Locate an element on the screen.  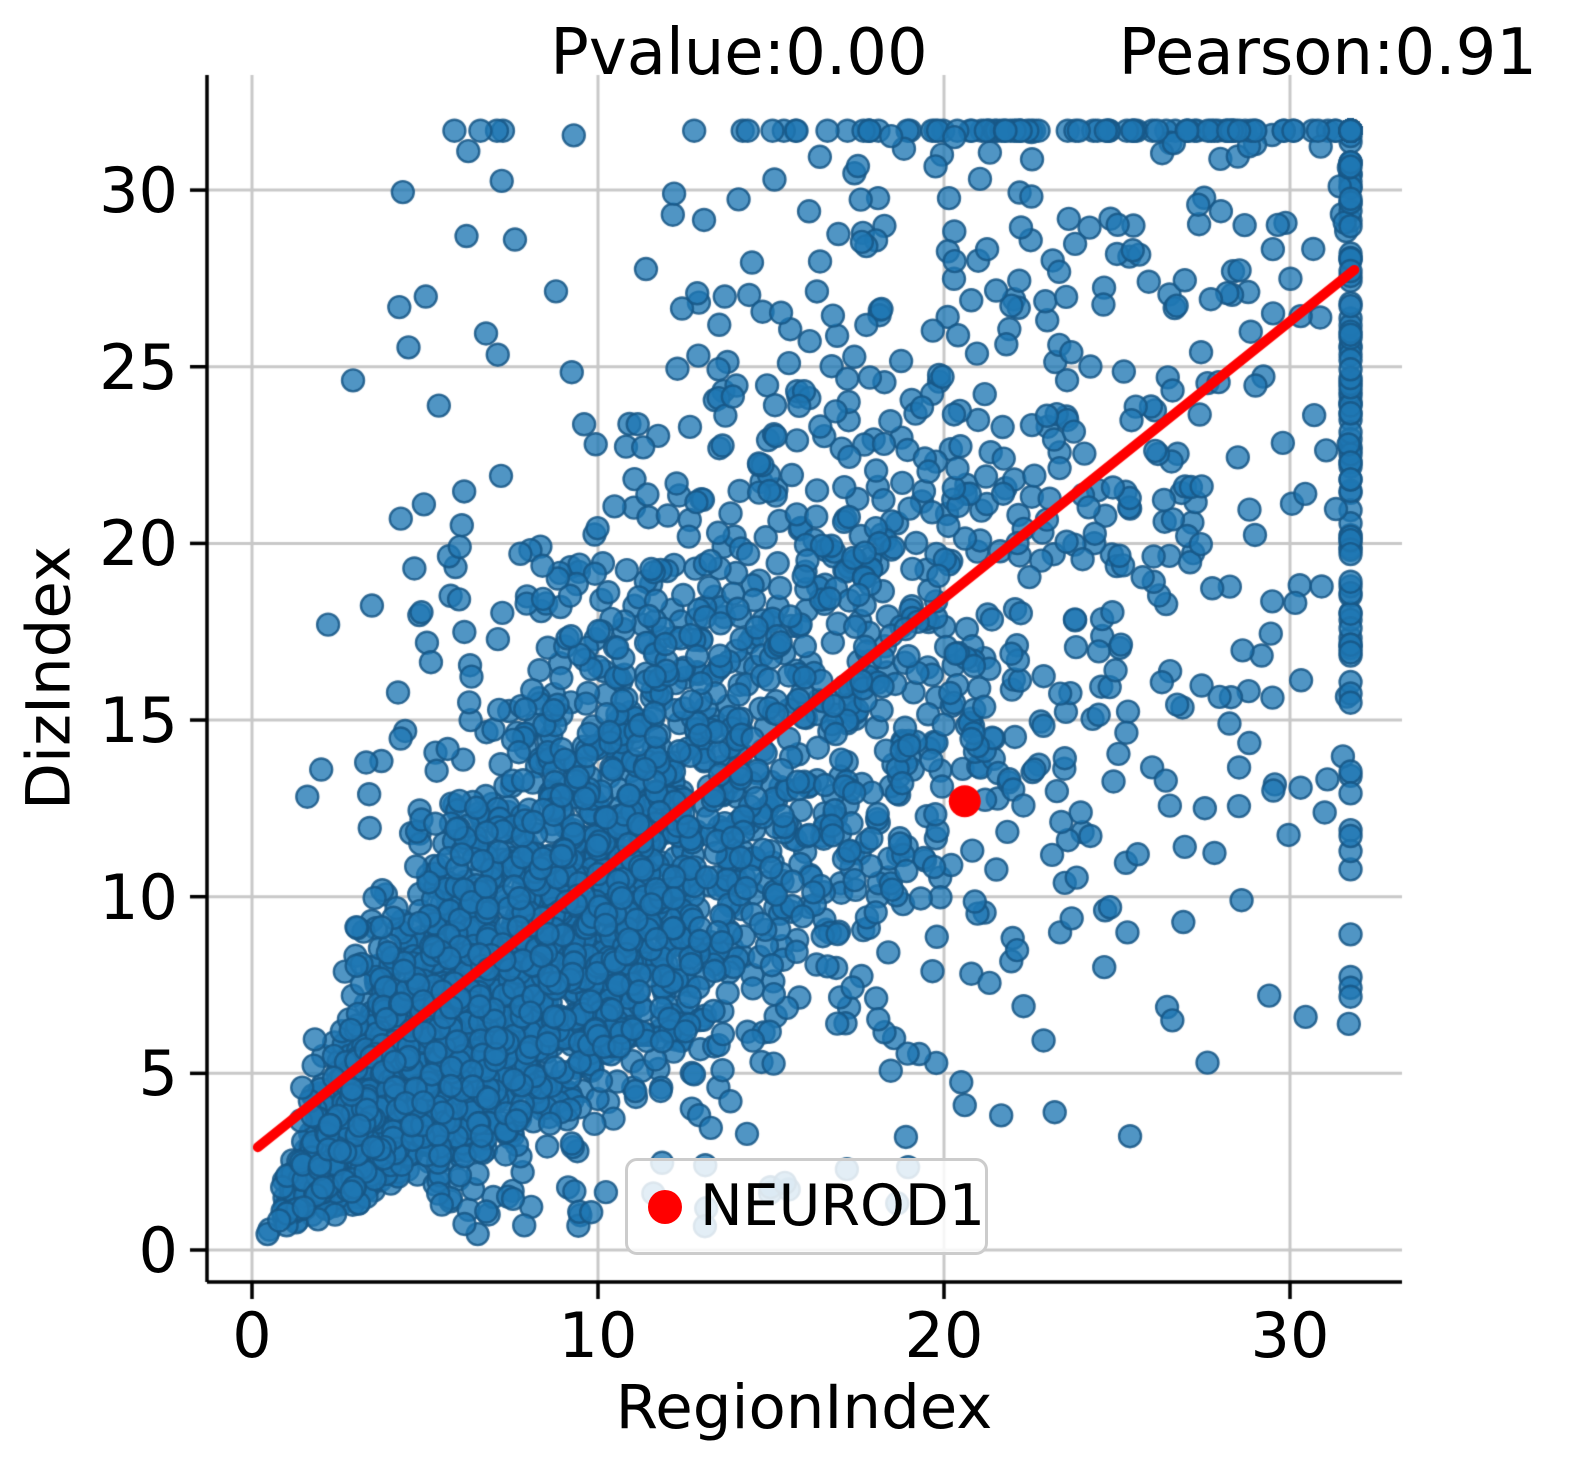
x-tick-label: 20 is located at coordinates (944, 1335).